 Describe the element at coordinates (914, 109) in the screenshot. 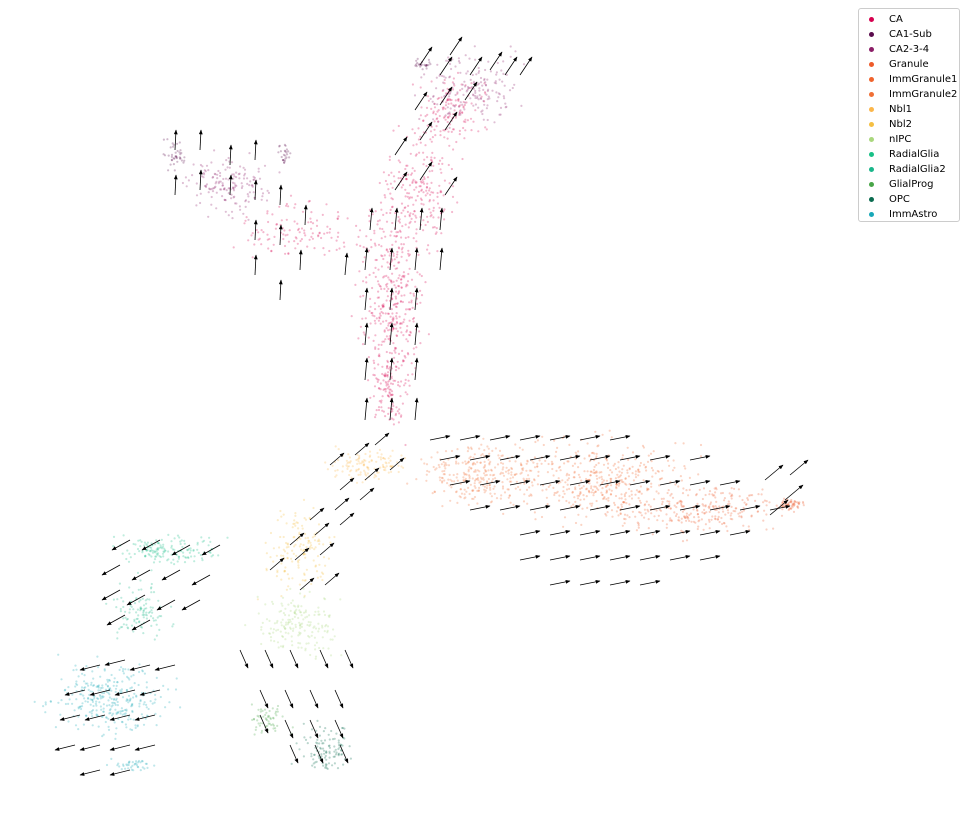

I see `legend-item: Nbl1` at that location.